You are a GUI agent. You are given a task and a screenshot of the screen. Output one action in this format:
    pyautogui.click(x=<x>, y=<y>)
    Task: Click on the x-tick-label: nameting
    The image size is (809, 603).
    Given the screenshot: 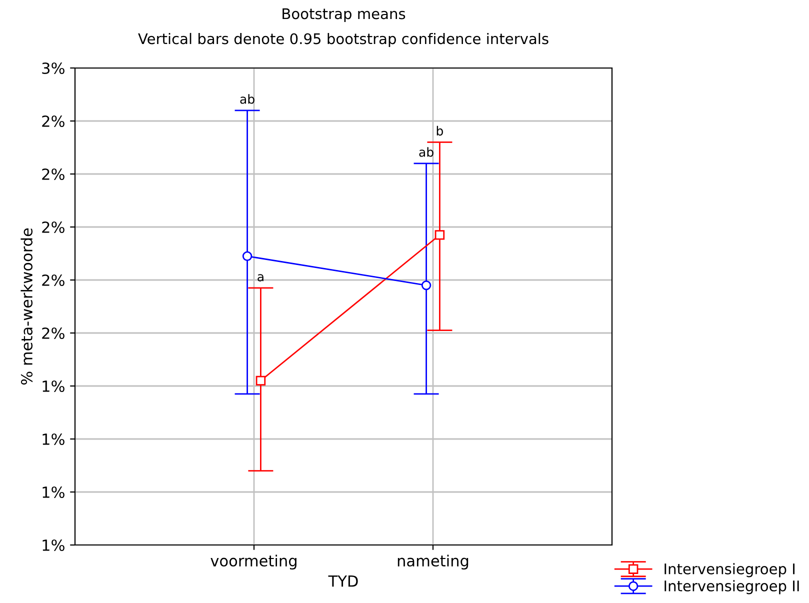 What is the action you would take?
    pyautogui.click(x=433, y=562)
    